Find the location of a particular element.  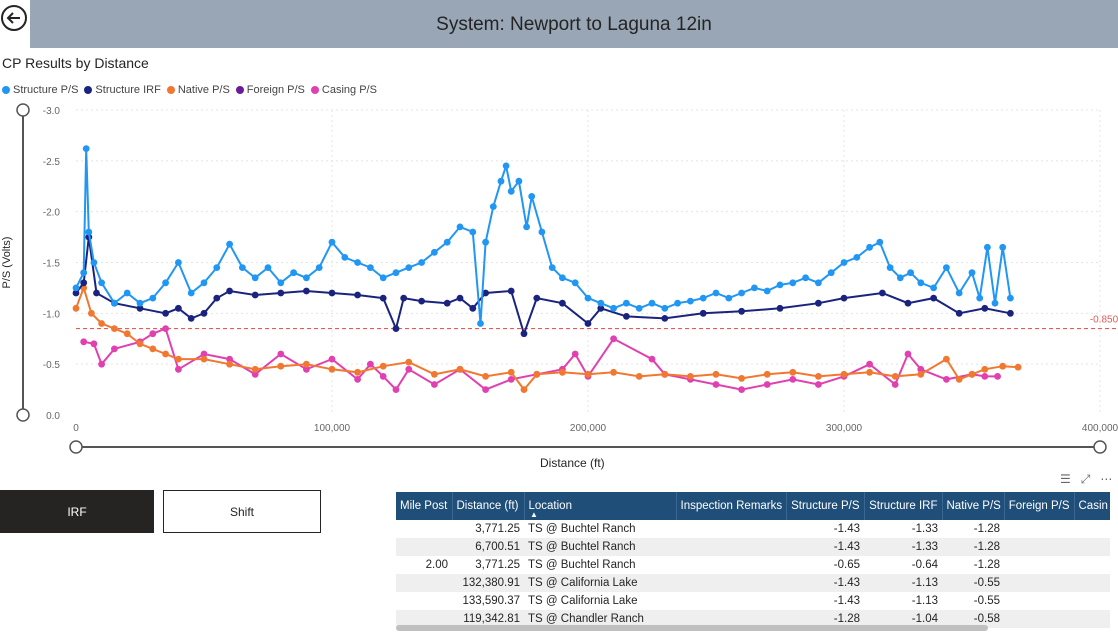

table-cell: TS @ Buchtel Ranch is located at coordinates (582, 565).